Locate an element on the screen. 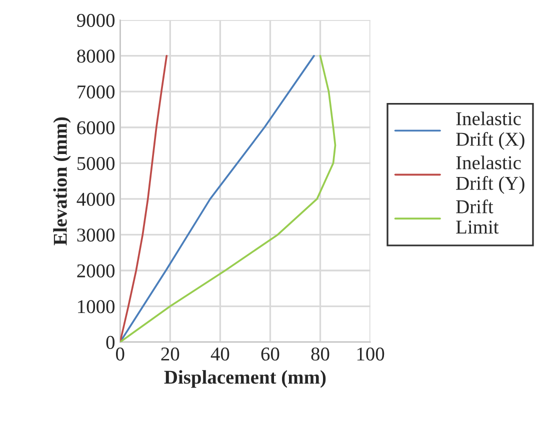 This screenshot has height=426, width=551. x-tick-label: 60 is located at coordinates (270, 354).